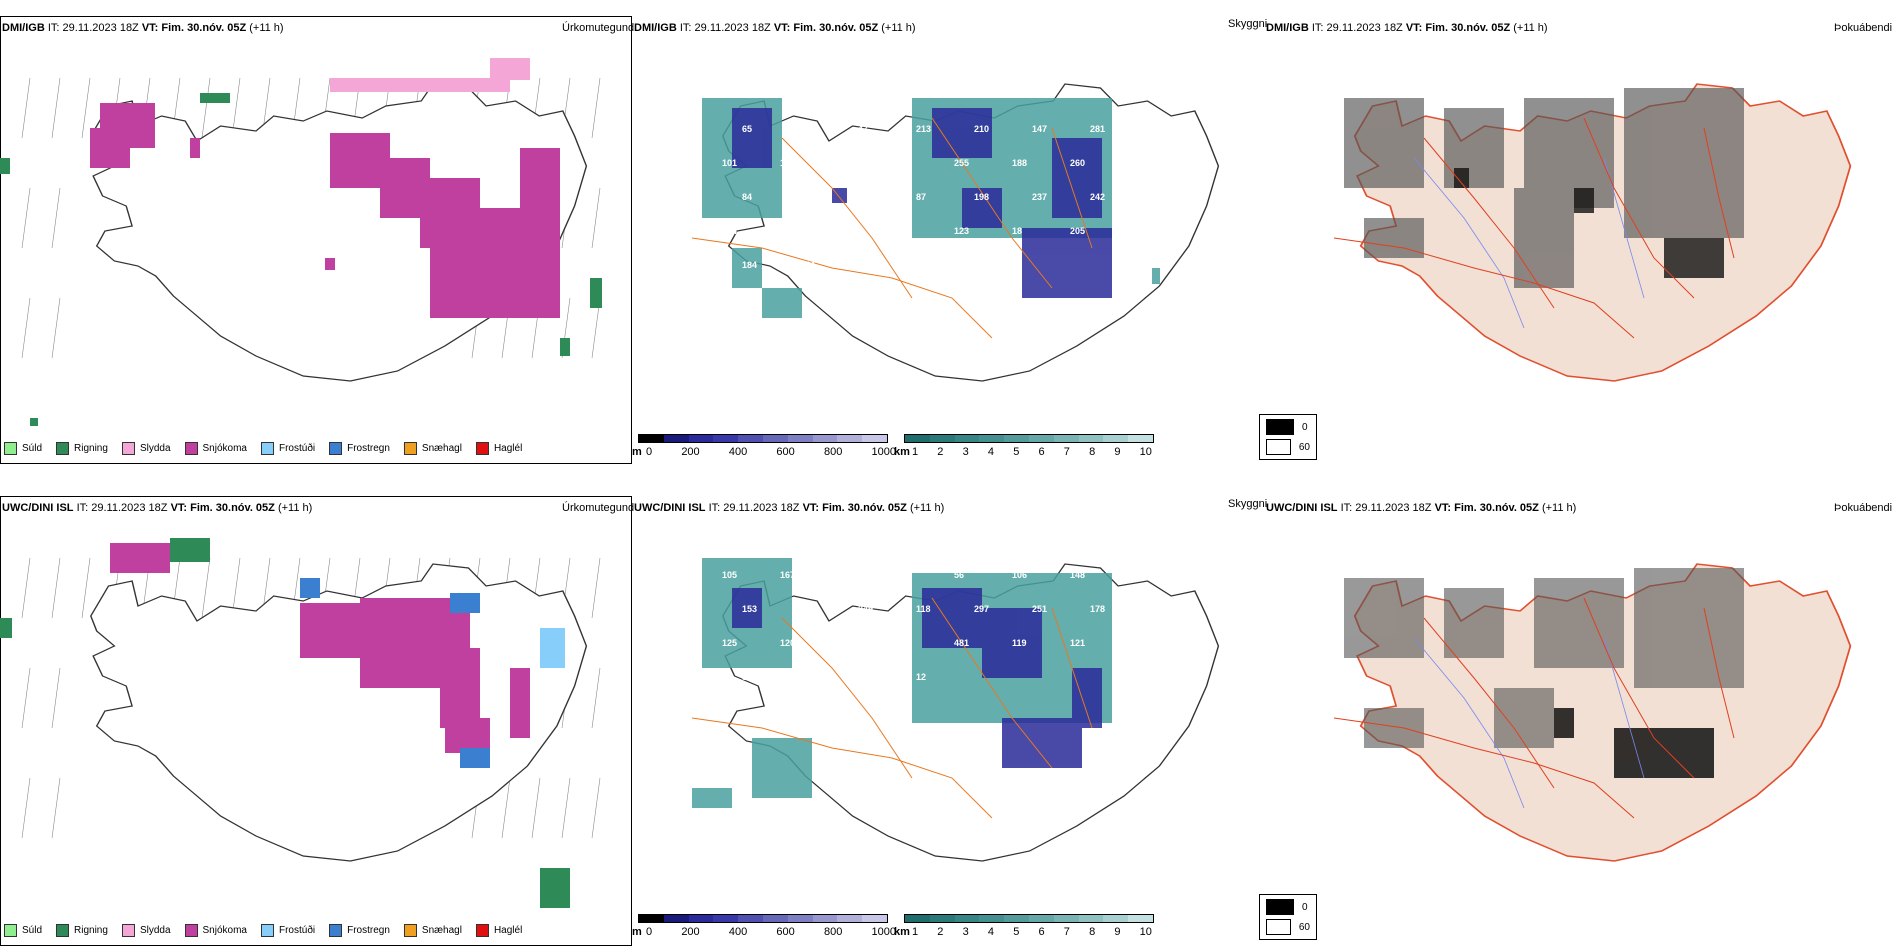 The width and height of the screenshot is (1900, 950). I want to click on scale-tick: 0, so click(649, 452).